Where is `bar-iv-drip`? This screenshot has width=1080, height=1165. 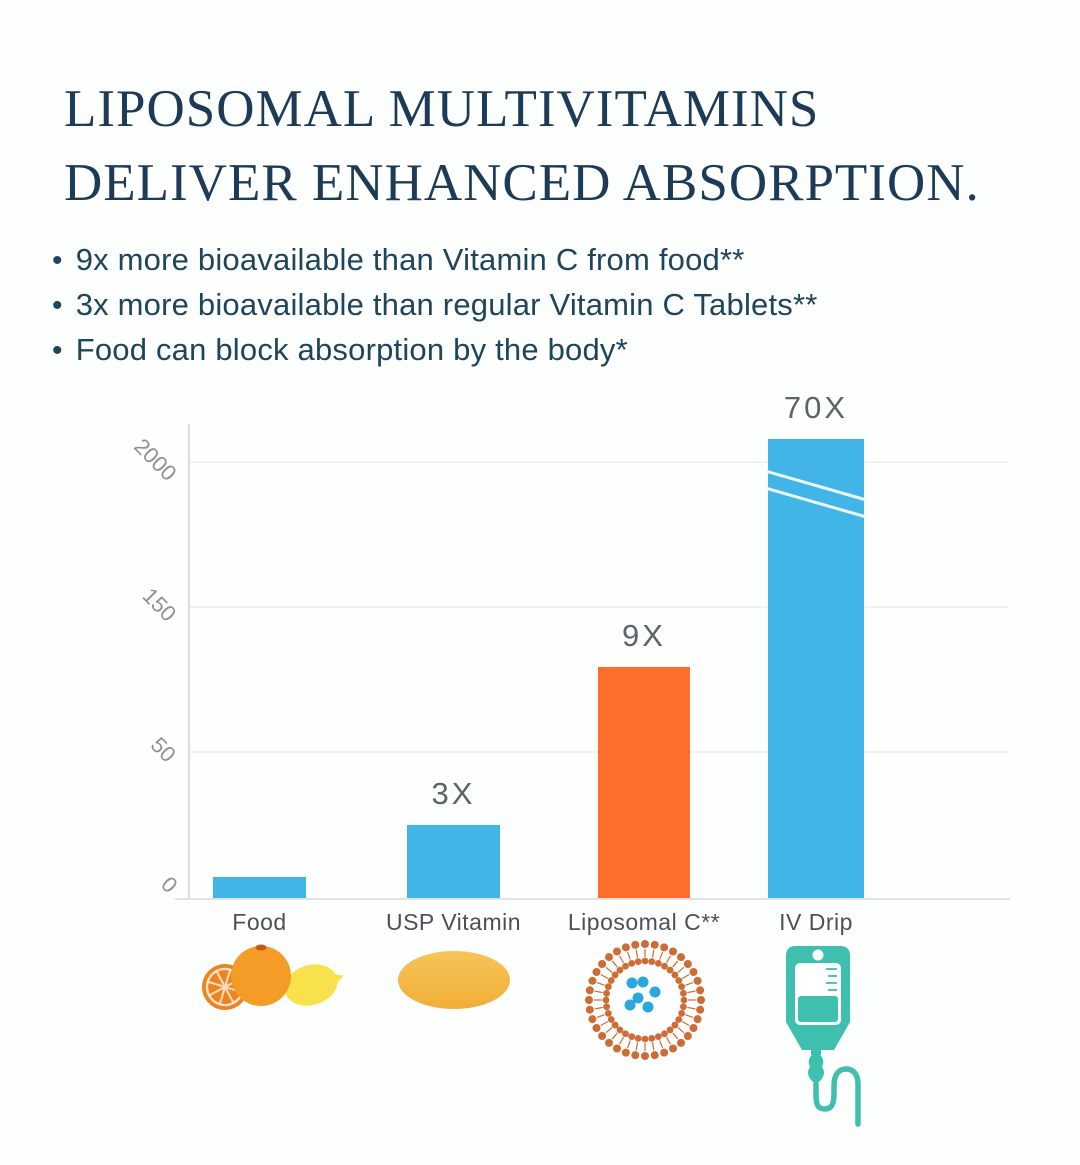
bar-iv-drip is located at coordinates (816, 668).